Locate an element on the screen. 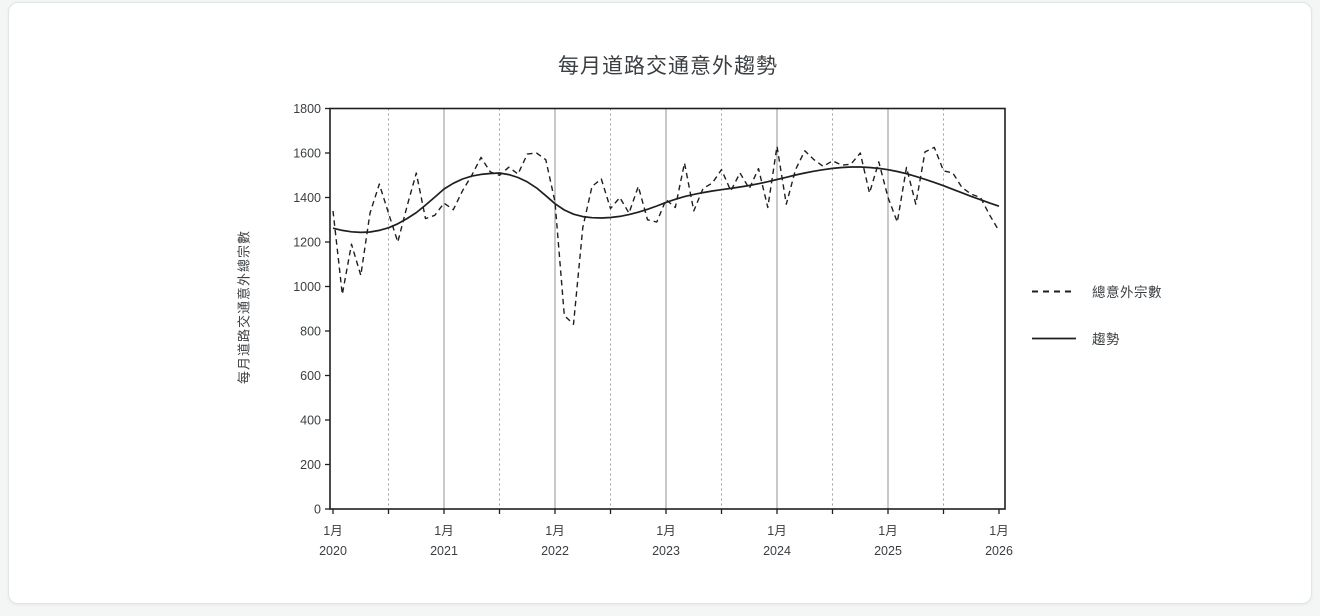 Image resolution: width=1320 pixels, height=616 pixels. x-tick-label-year: 2022 is located at coordinates (555, 551).